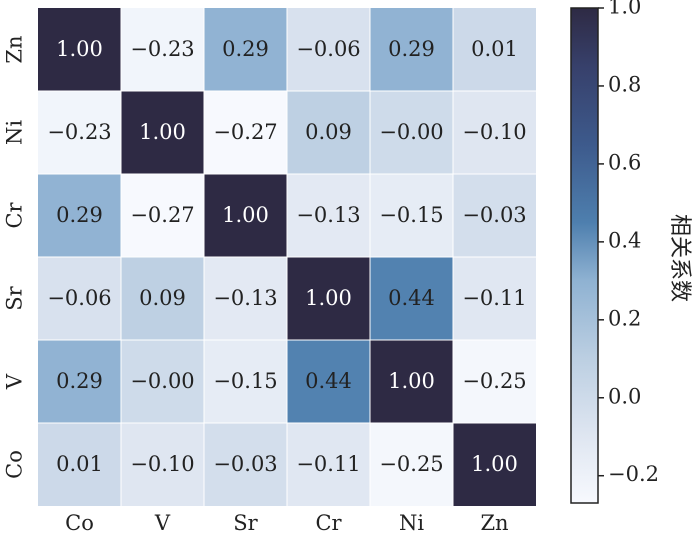 The image size is (700, 543). I want to click on x-tick-label: Sr, so click(245, 523).